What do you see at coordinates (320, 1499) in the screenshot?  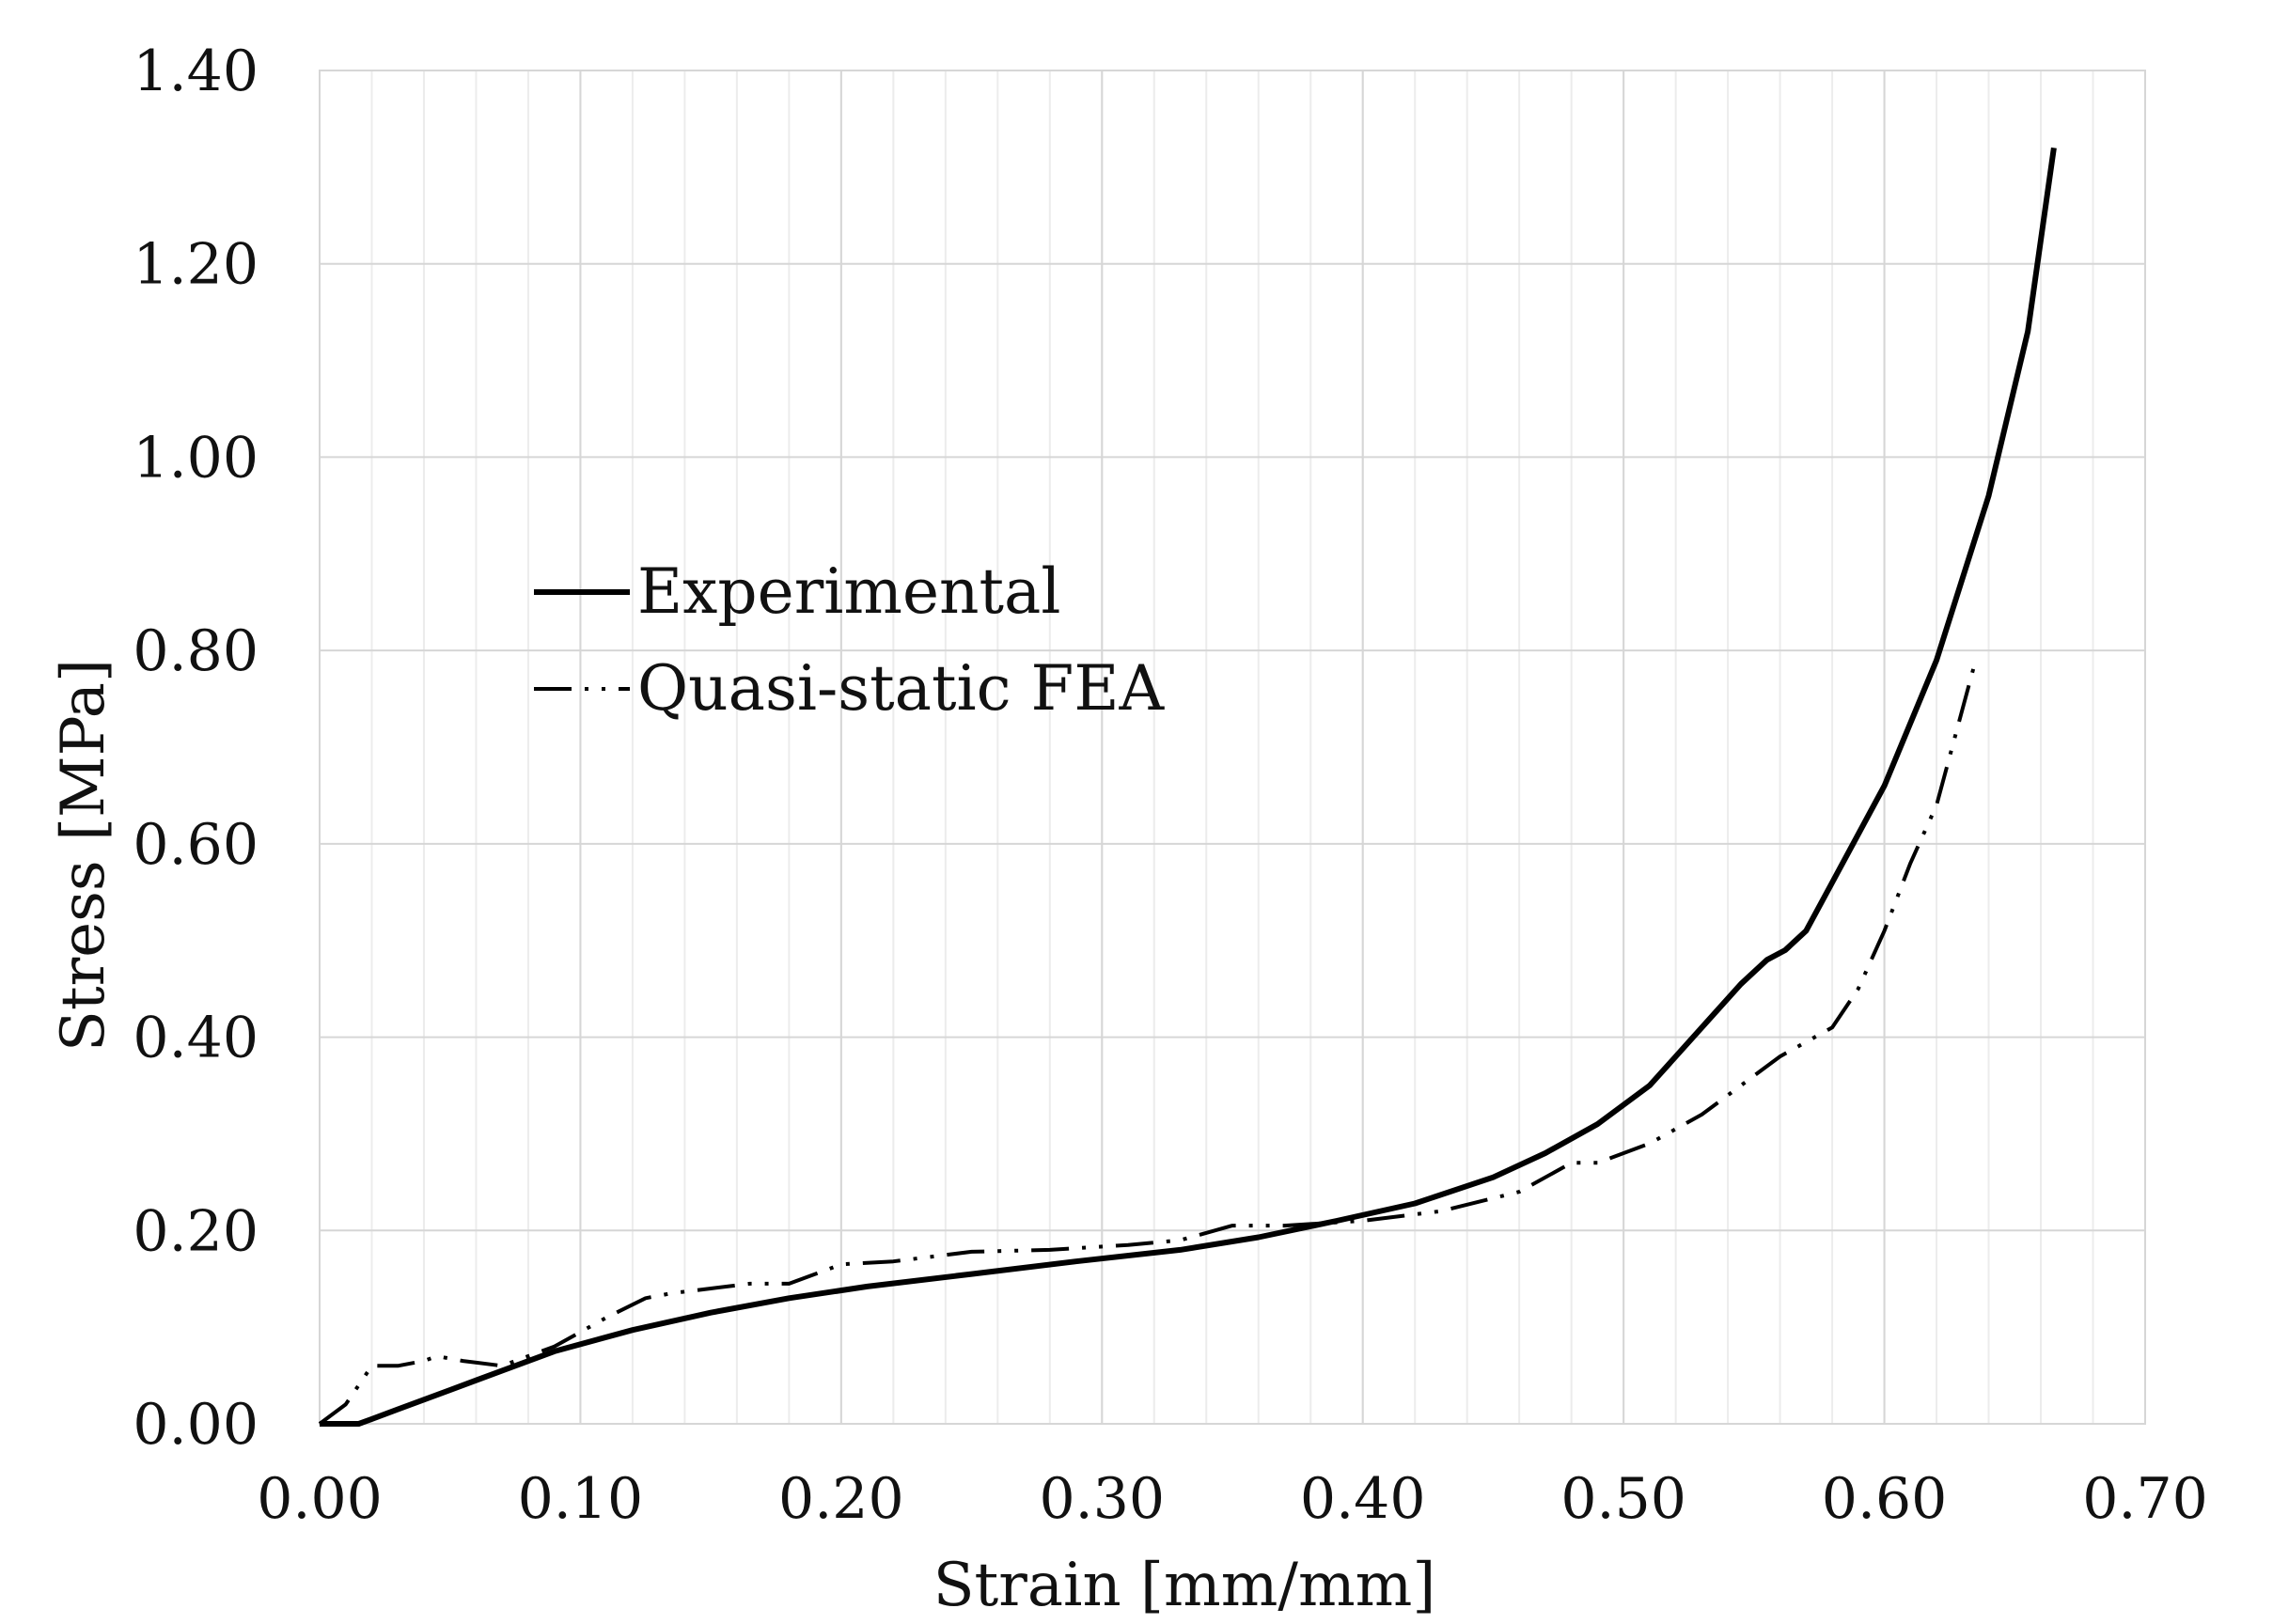 I see `x-tick-label: 0.00` at bounding box center [320, 1499].